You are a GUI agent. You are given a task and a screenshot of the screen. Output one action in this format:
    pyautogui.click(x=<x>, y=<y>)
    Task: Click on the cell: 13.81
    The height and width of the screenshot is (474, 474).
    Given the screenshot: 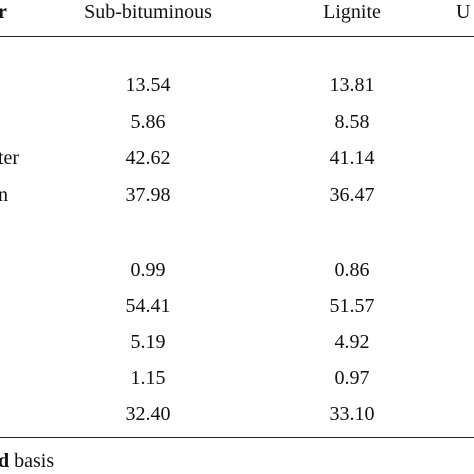 What is the action you would take?
    pyautogui.click(x=352, y=85)
    